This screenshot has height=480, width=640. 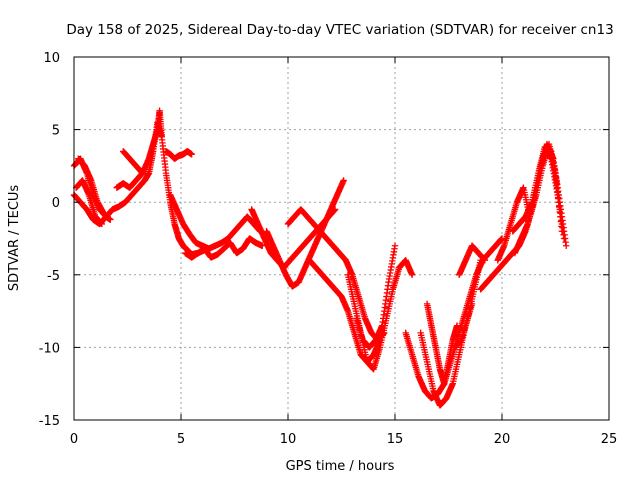 What do you see at coordinates (502, 439) in the screenshot?
I see `x-tick-label: 20` at bounding box center [502, 439].